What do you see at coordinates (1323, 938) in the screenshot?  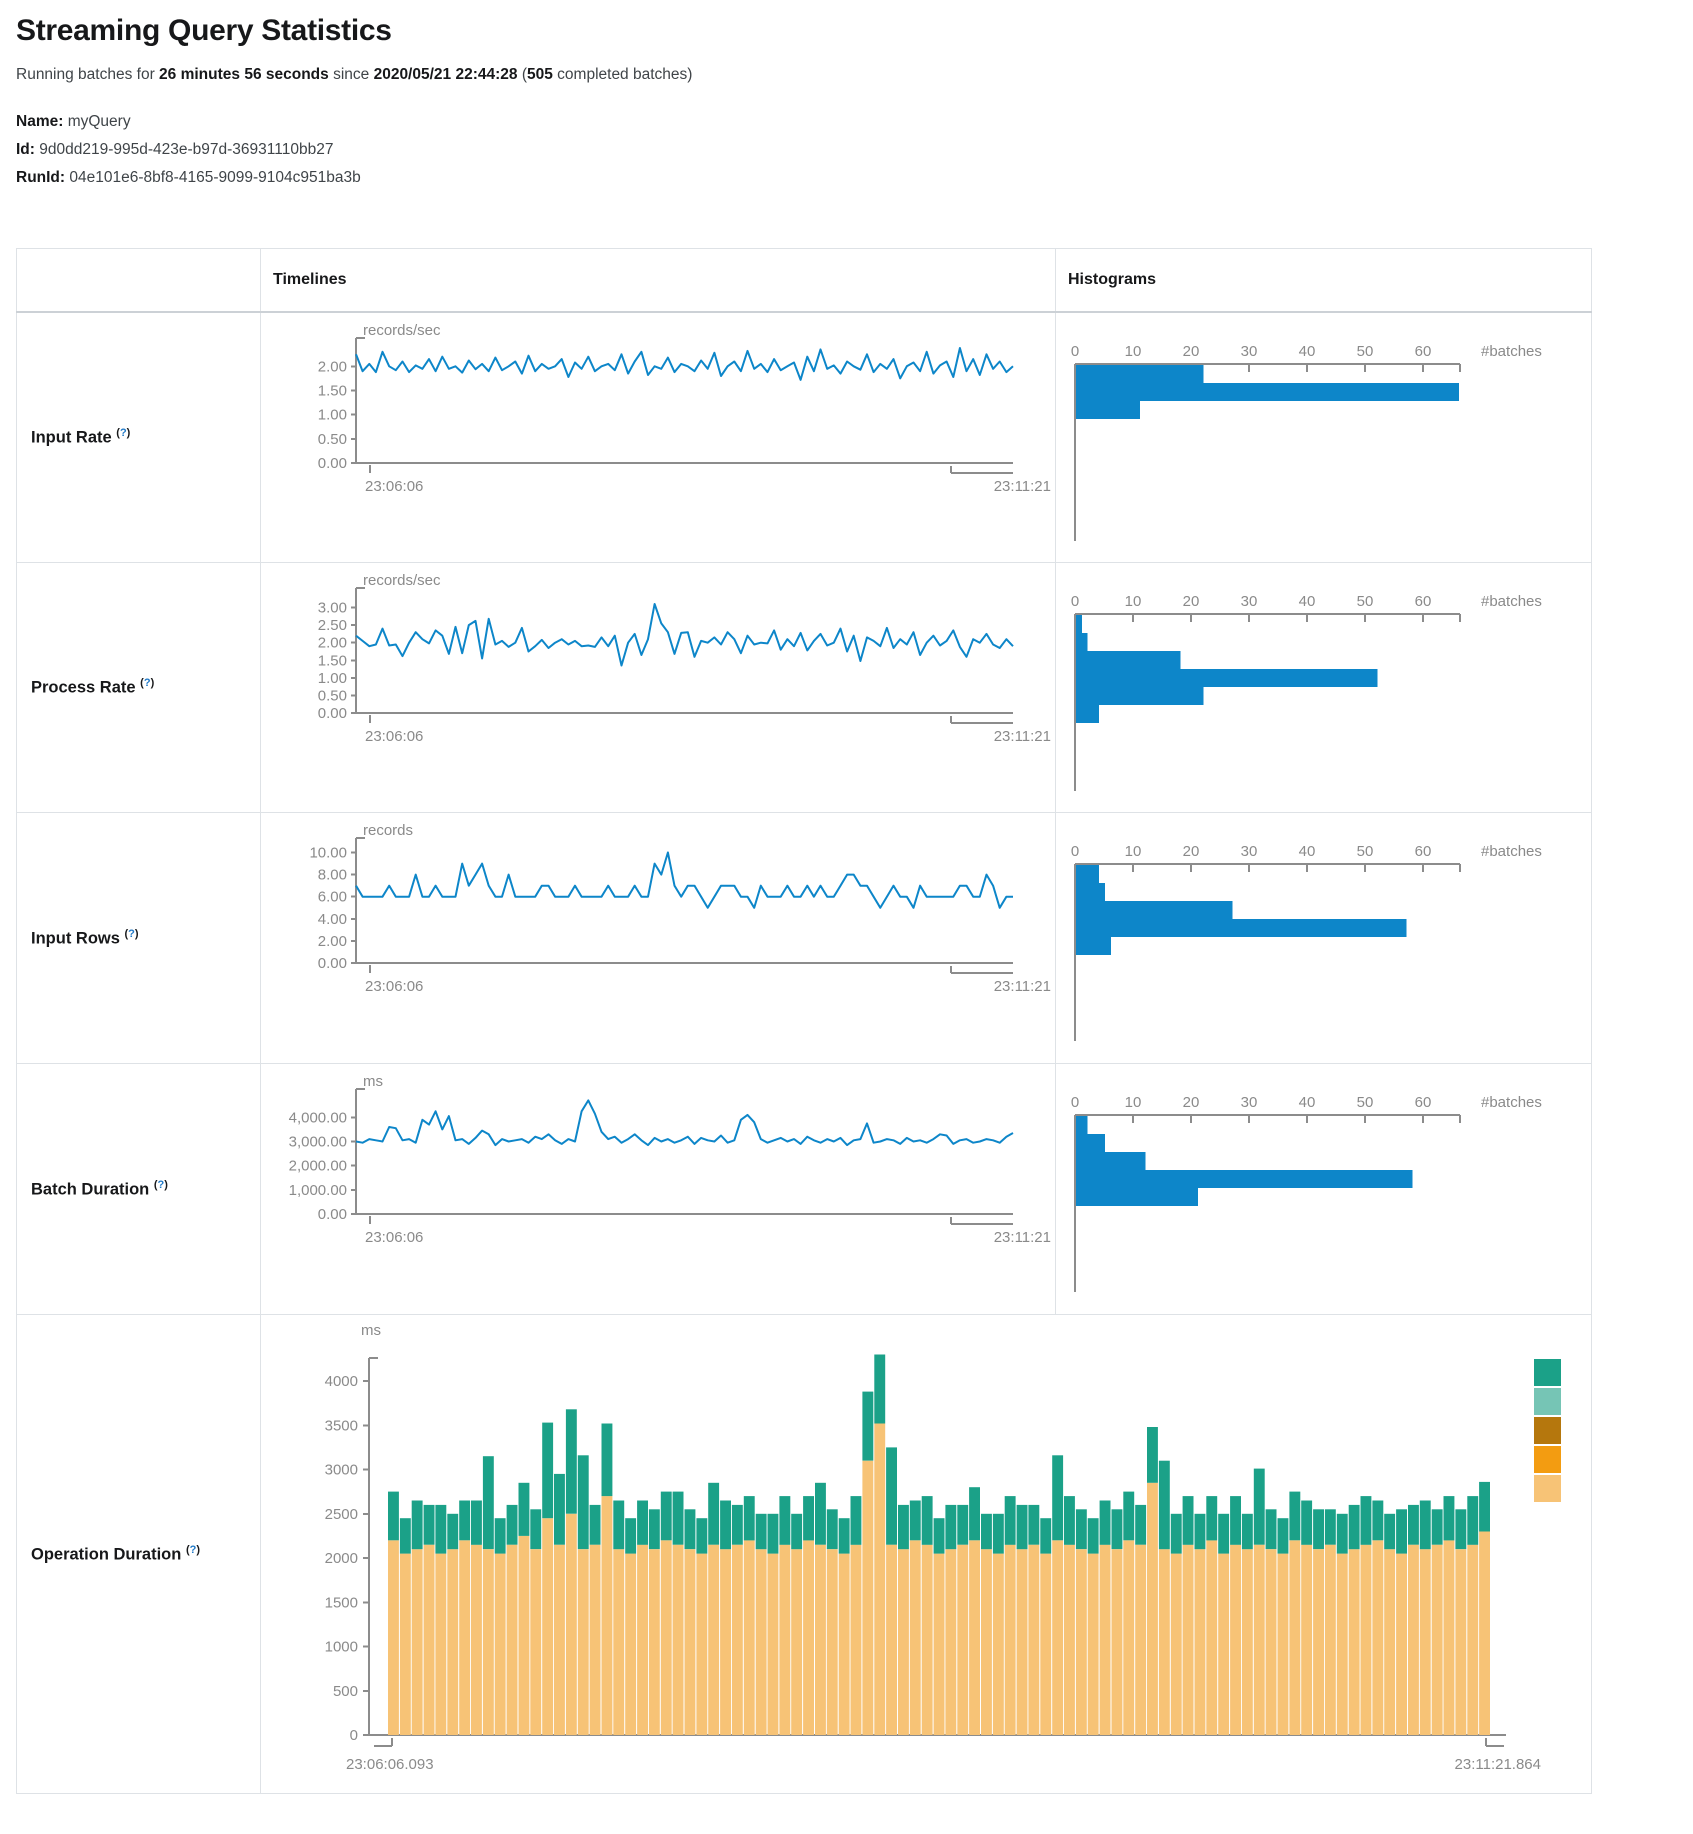 I see `input-rows-histogram-chart: 0 10 20 30 40 50 60 #batches` at bounding box center [1323, 938].